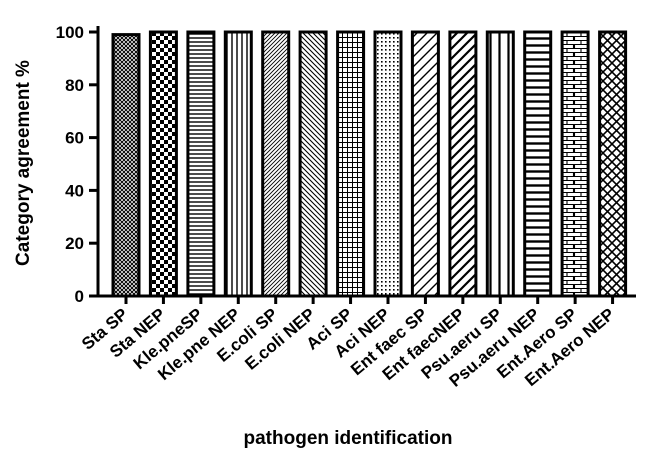  Describe the element at coordinates (74, 243) in the screenshot. I see `y-tick-label: 20` at that location.